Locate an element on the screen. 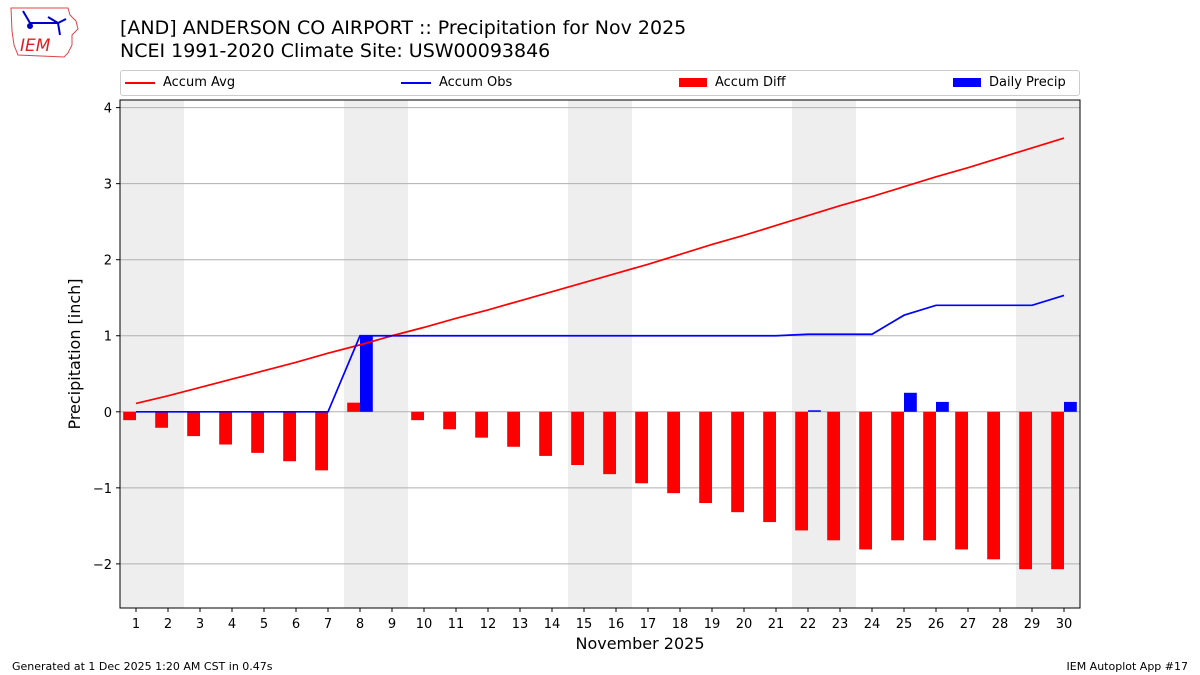 Image resolution: width=1200 pixels, height=675 pixels. y-tick-label: 2 is located at coordinates (108, 261).